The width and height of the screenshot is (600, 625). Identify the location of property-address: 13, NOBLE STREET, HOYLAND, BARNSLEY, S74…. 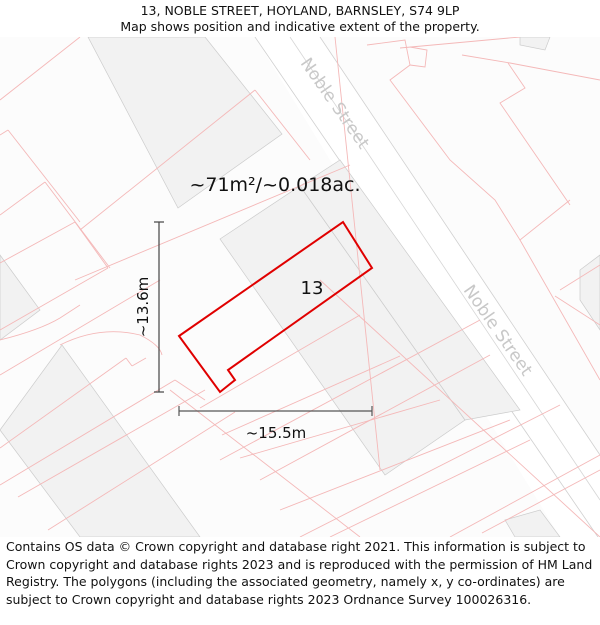
(300, 10).